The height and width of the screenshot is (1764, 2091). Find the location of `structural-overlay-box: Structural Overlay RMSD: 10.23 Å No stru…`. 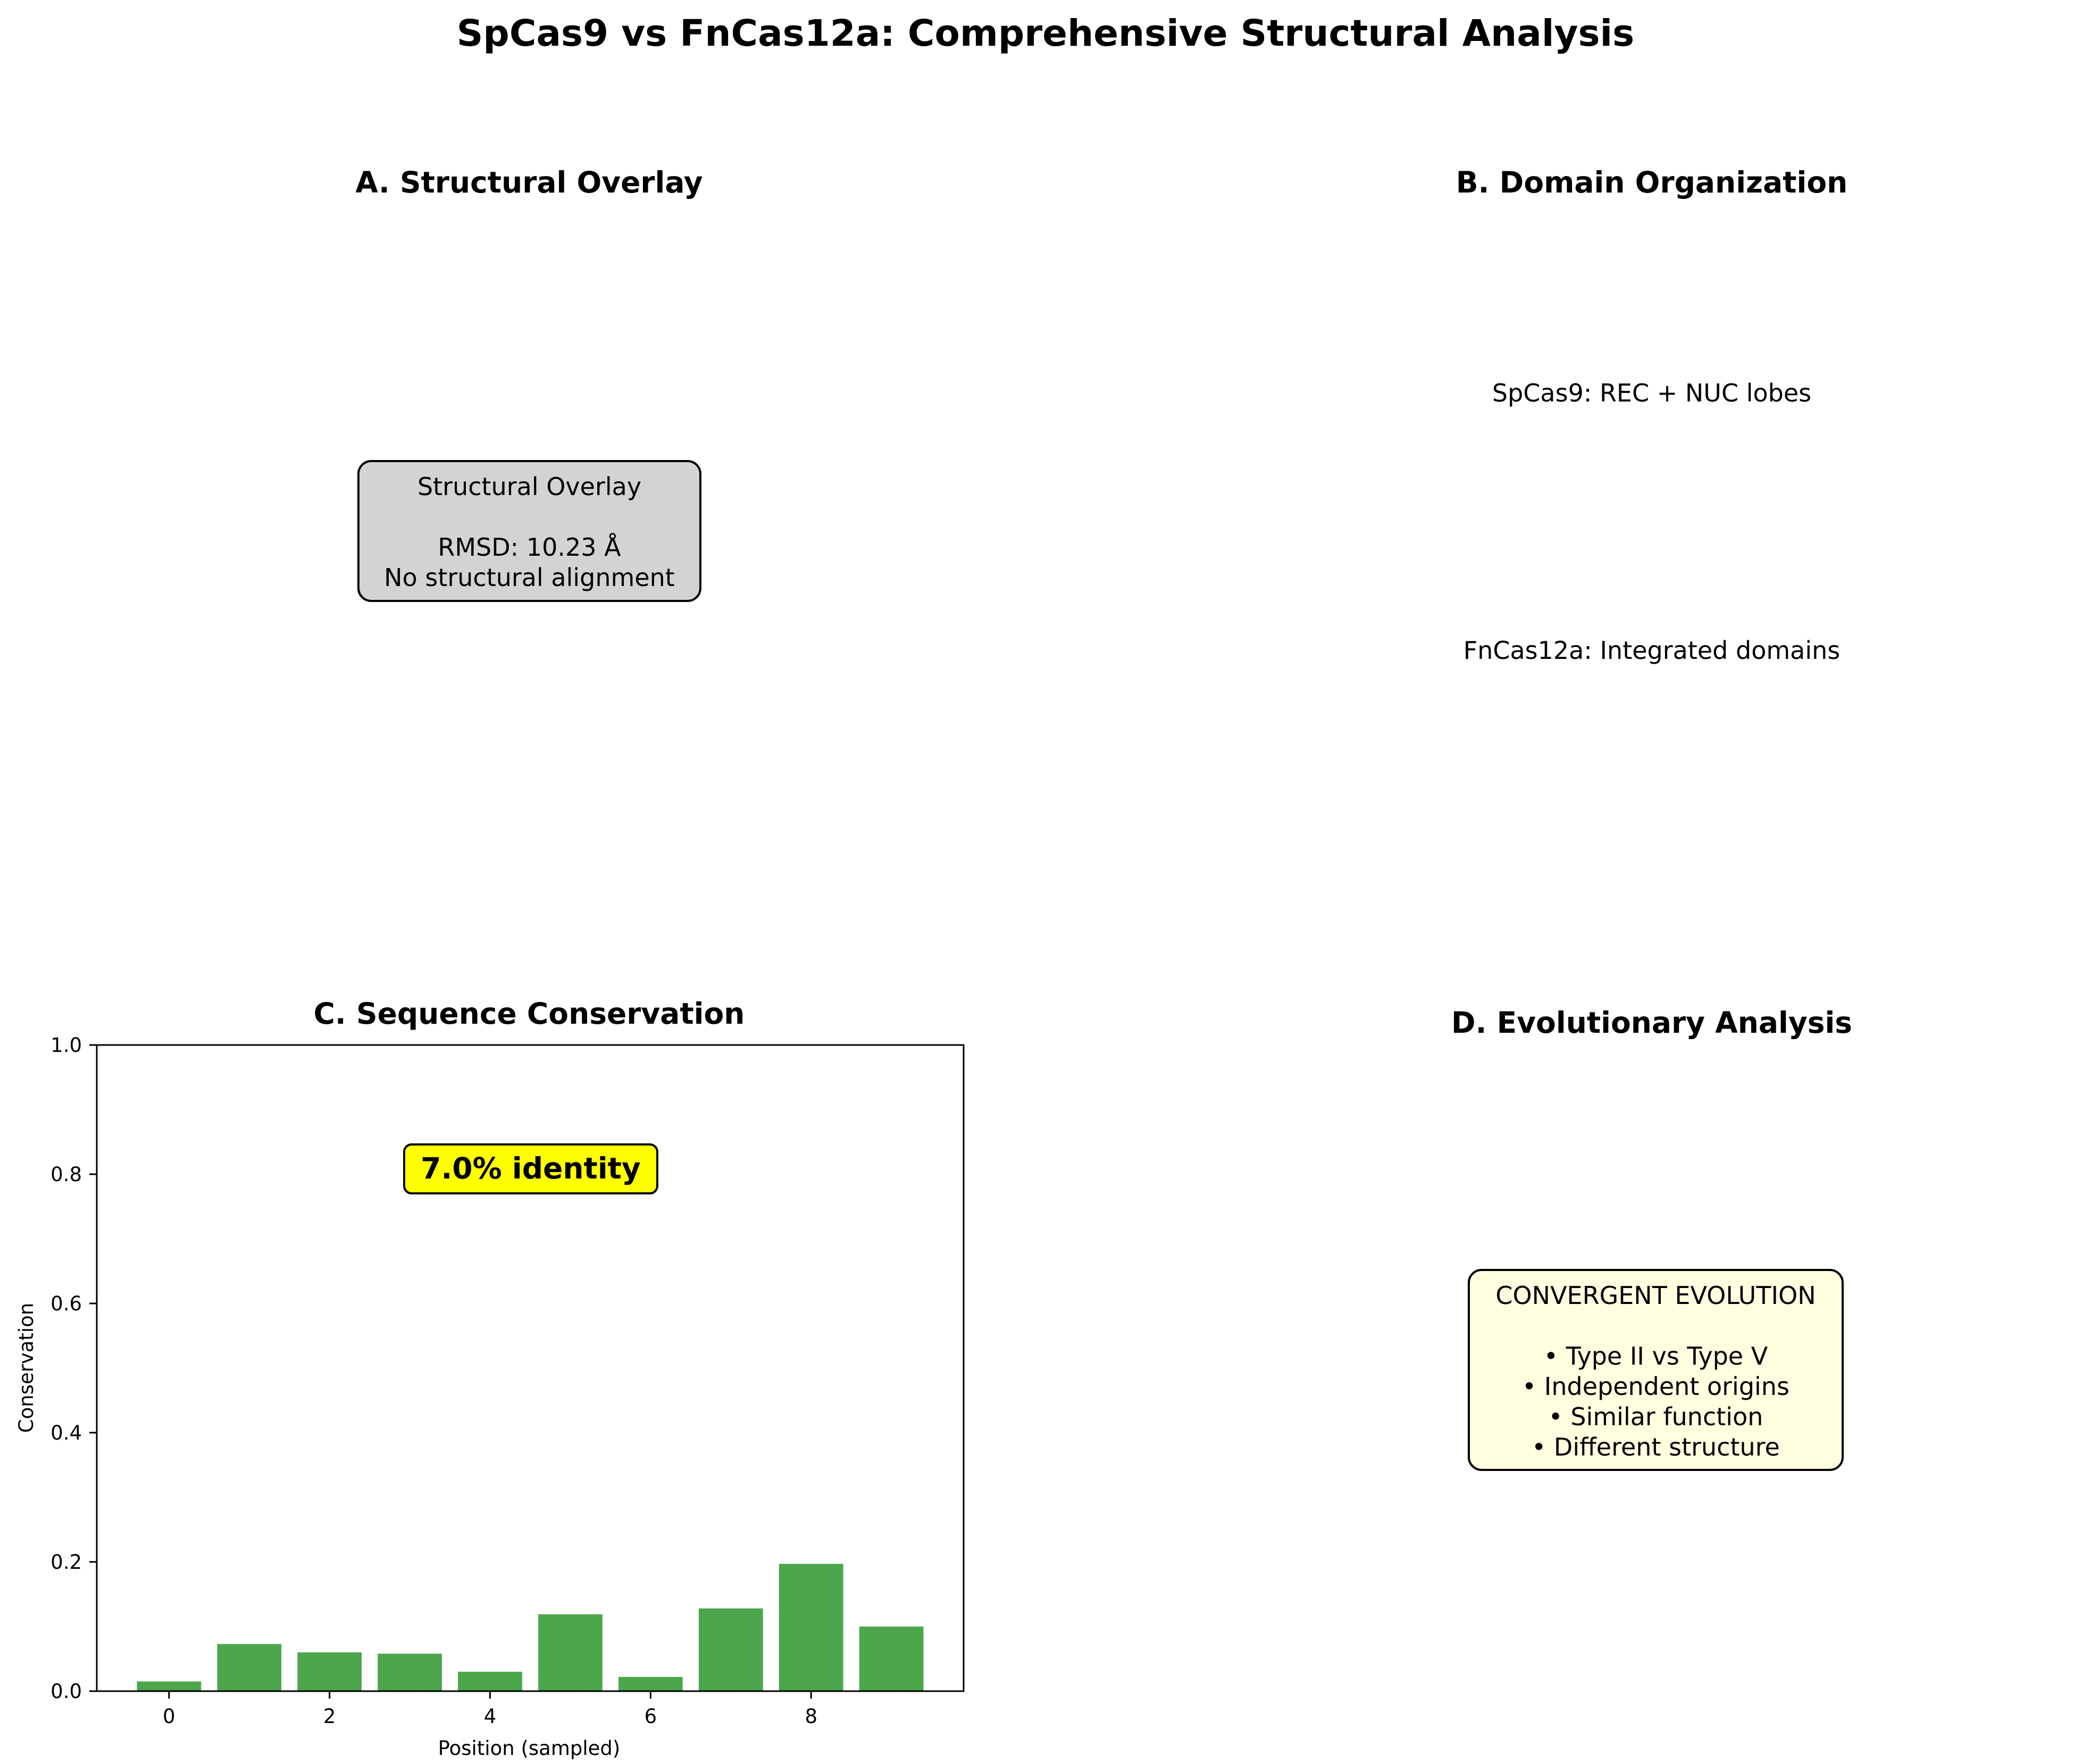

structural-overlay-box: Structural Overlay RMSD: 10.23 Å No stru… is located at coordinates (529, 531).